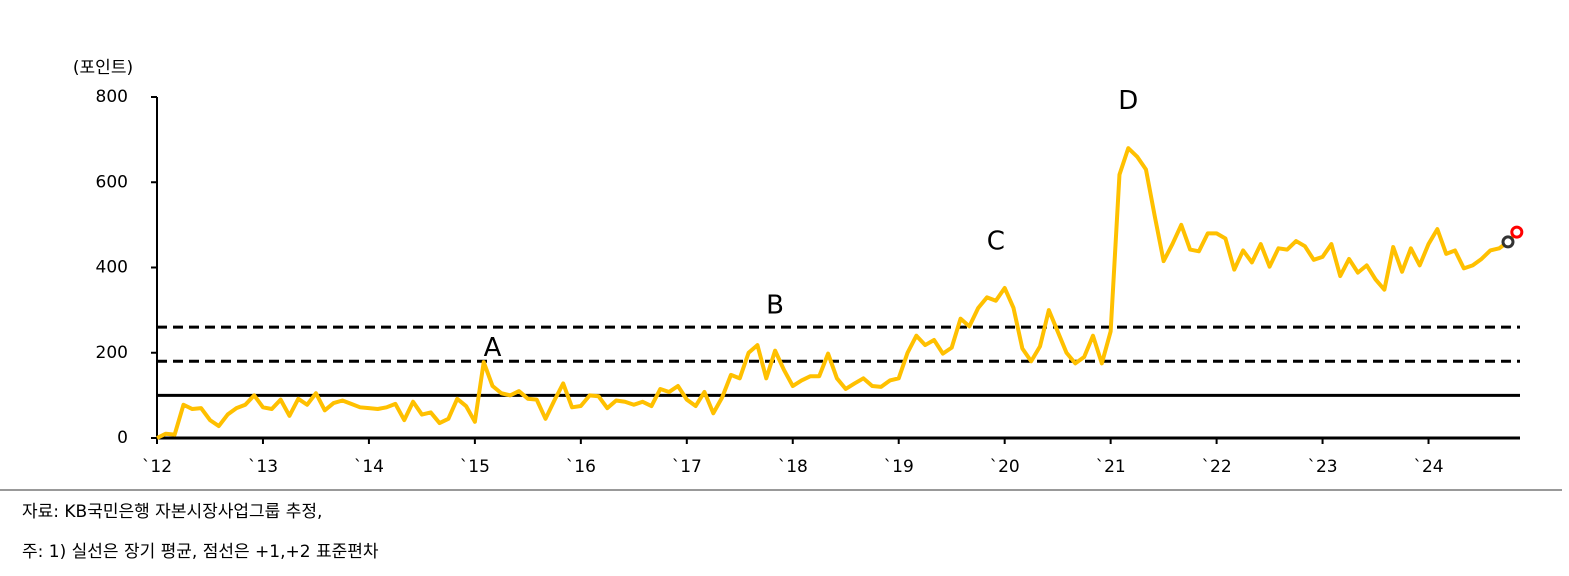 The width and height of the screenshot is (1569, 576). I want to click on x-tick-label: `21, so click(1111, 467).